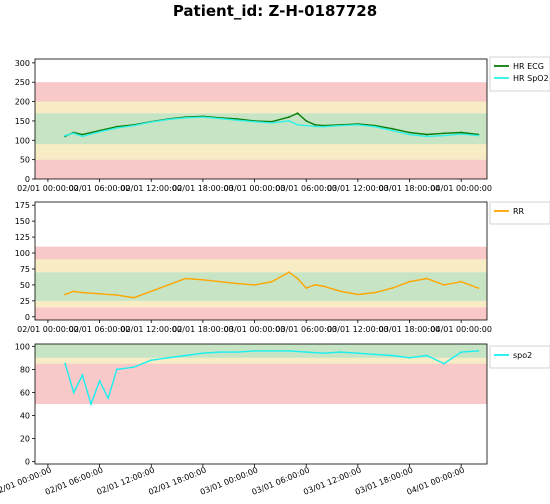  What do you see at coordinates (25, 439) in the screenshot?
I see `y-tick-label: 20` at bounding box center [25, 439].